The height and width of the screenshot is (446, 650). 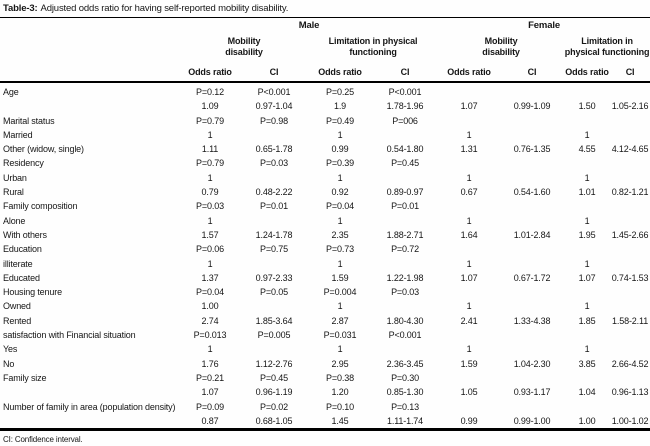 What do you see at coordinates (43, 149) in the screenshot?
I see `row-label: Other (widow, single)` at bounding box center [43, 149].